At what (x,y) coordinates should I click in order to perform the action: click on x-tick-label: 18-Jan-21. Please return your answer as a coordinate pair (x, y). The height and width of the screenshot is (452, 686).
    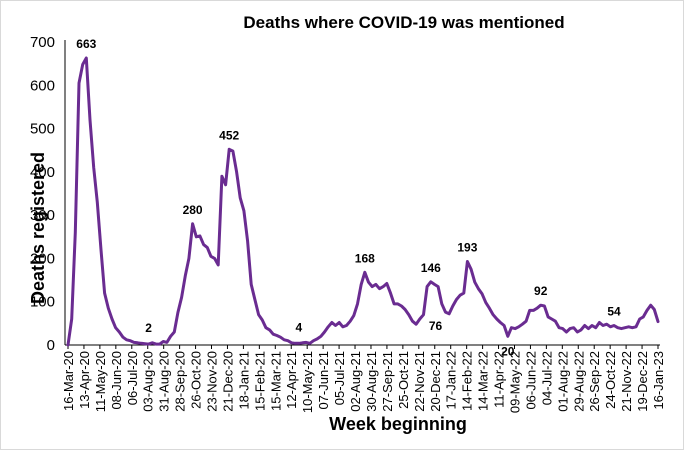
    Looking at the image, I should click on (243, 380).